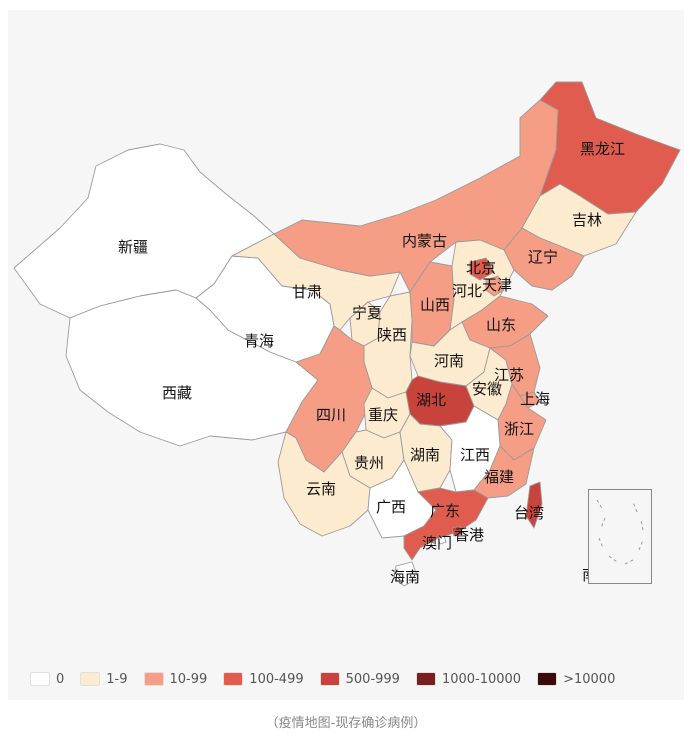 The height and width of the screenshot is (733, 692). I want to click on province-label-ningxia: 宁夏, so click(367, 313).